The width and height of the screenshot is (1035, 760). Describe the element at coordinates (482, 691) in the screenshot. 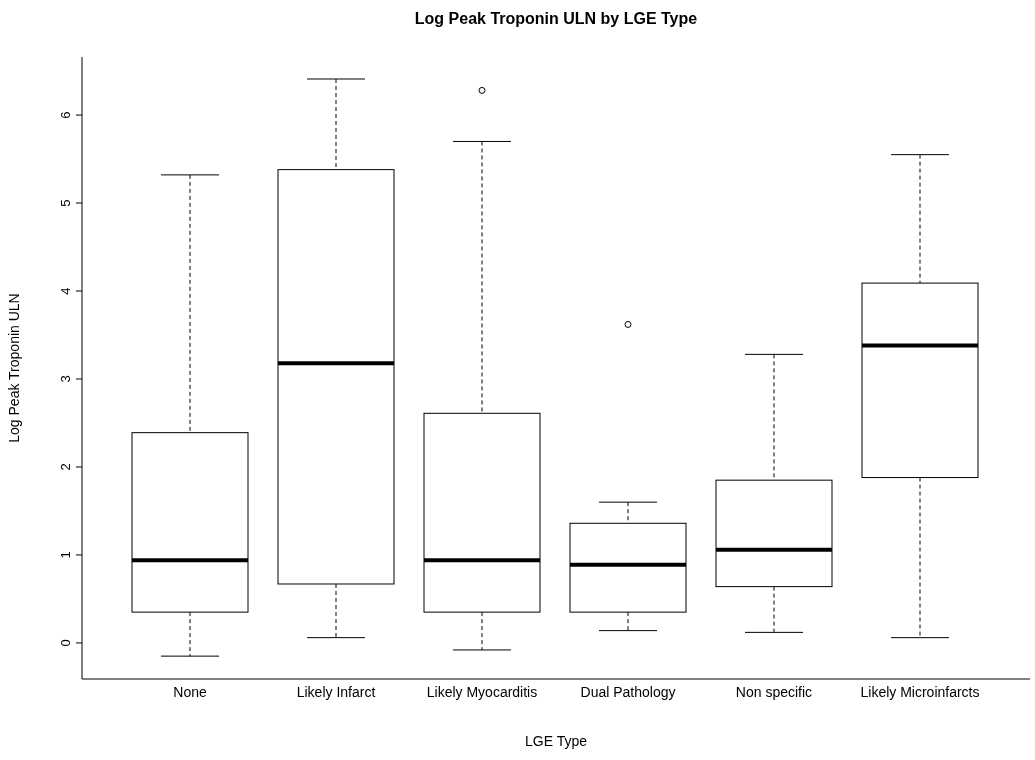

I see `x-tick-label: Likely Myocarditis` at that location.